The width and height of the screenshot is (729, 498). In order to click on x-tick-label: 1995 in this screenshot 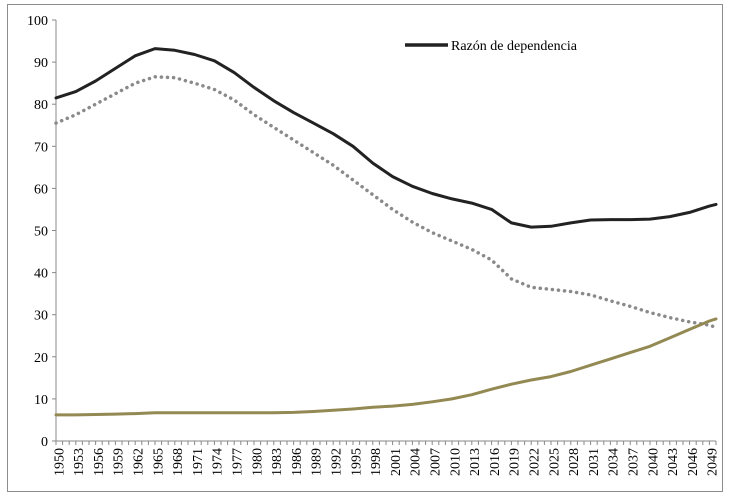, I will do `click(356, 462)`.